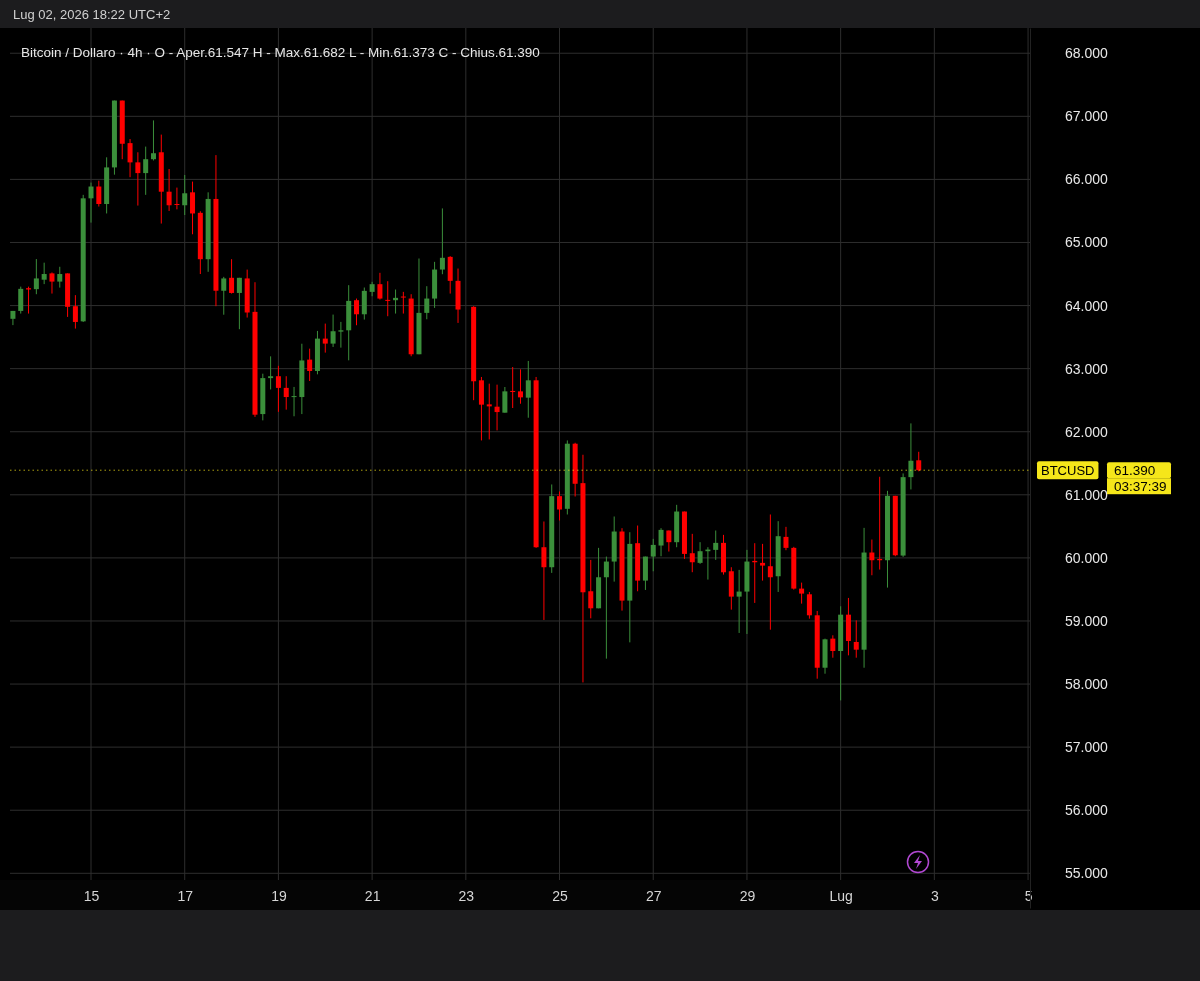 Image resolution: width=1200 pixels, height=981 pixels. Describe the element at coordinates (1087, 242) in the screenshot. I see `y-tick-label: 65.000` at that location.